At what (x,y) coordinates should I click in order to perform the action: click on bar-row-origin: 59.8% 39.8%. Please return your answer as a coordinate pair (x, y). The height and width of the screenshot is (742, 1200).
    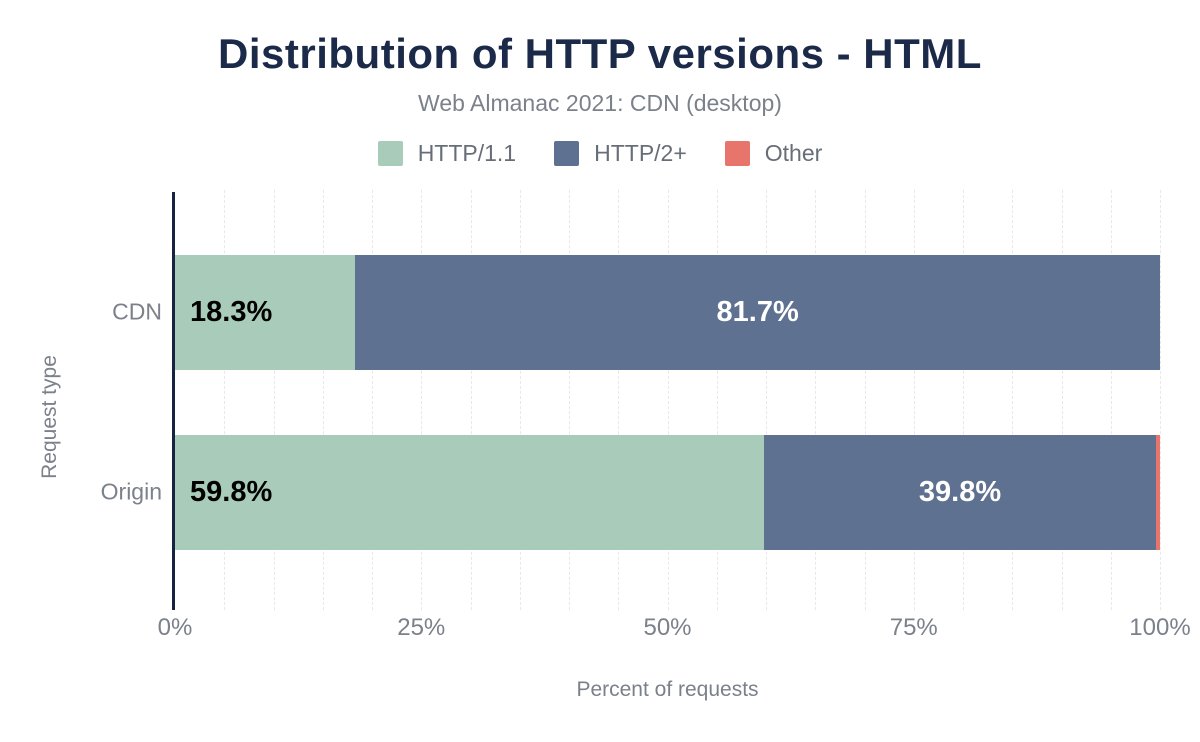
    Looking at the image, I should click on (667, 492).